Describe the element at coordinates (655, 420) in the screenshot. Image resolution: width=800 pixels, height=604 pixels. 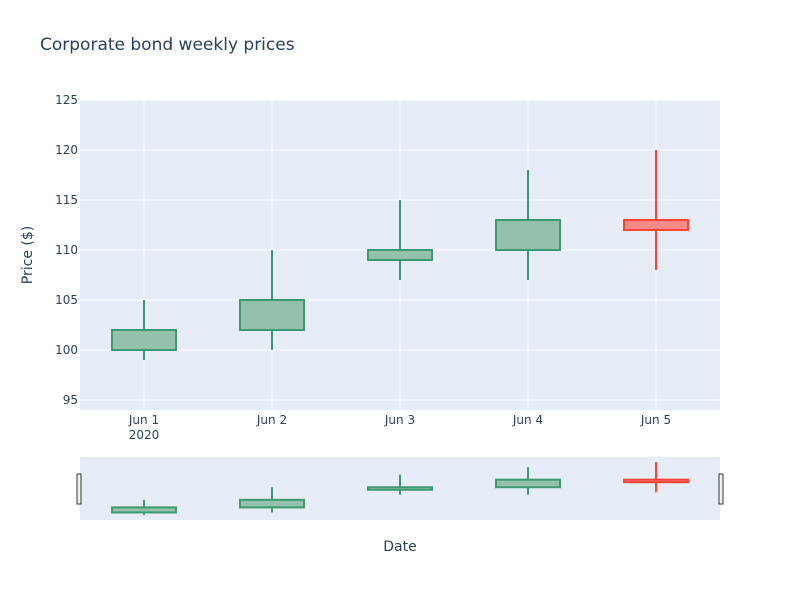
I see `x-tick-label: Jun 5` at that location.